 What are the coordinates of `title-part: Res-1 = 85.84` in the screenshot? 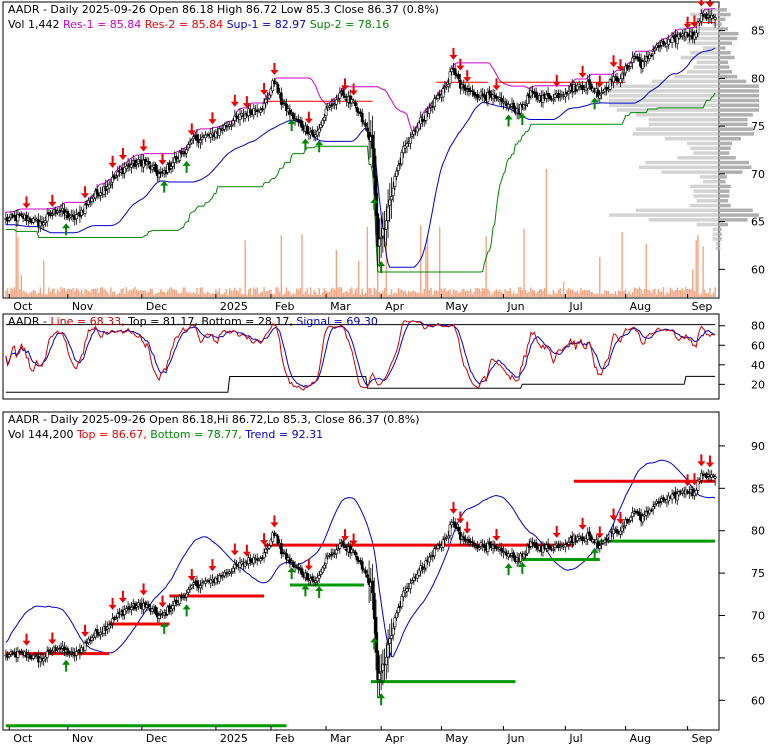 It's located at (104, 24).